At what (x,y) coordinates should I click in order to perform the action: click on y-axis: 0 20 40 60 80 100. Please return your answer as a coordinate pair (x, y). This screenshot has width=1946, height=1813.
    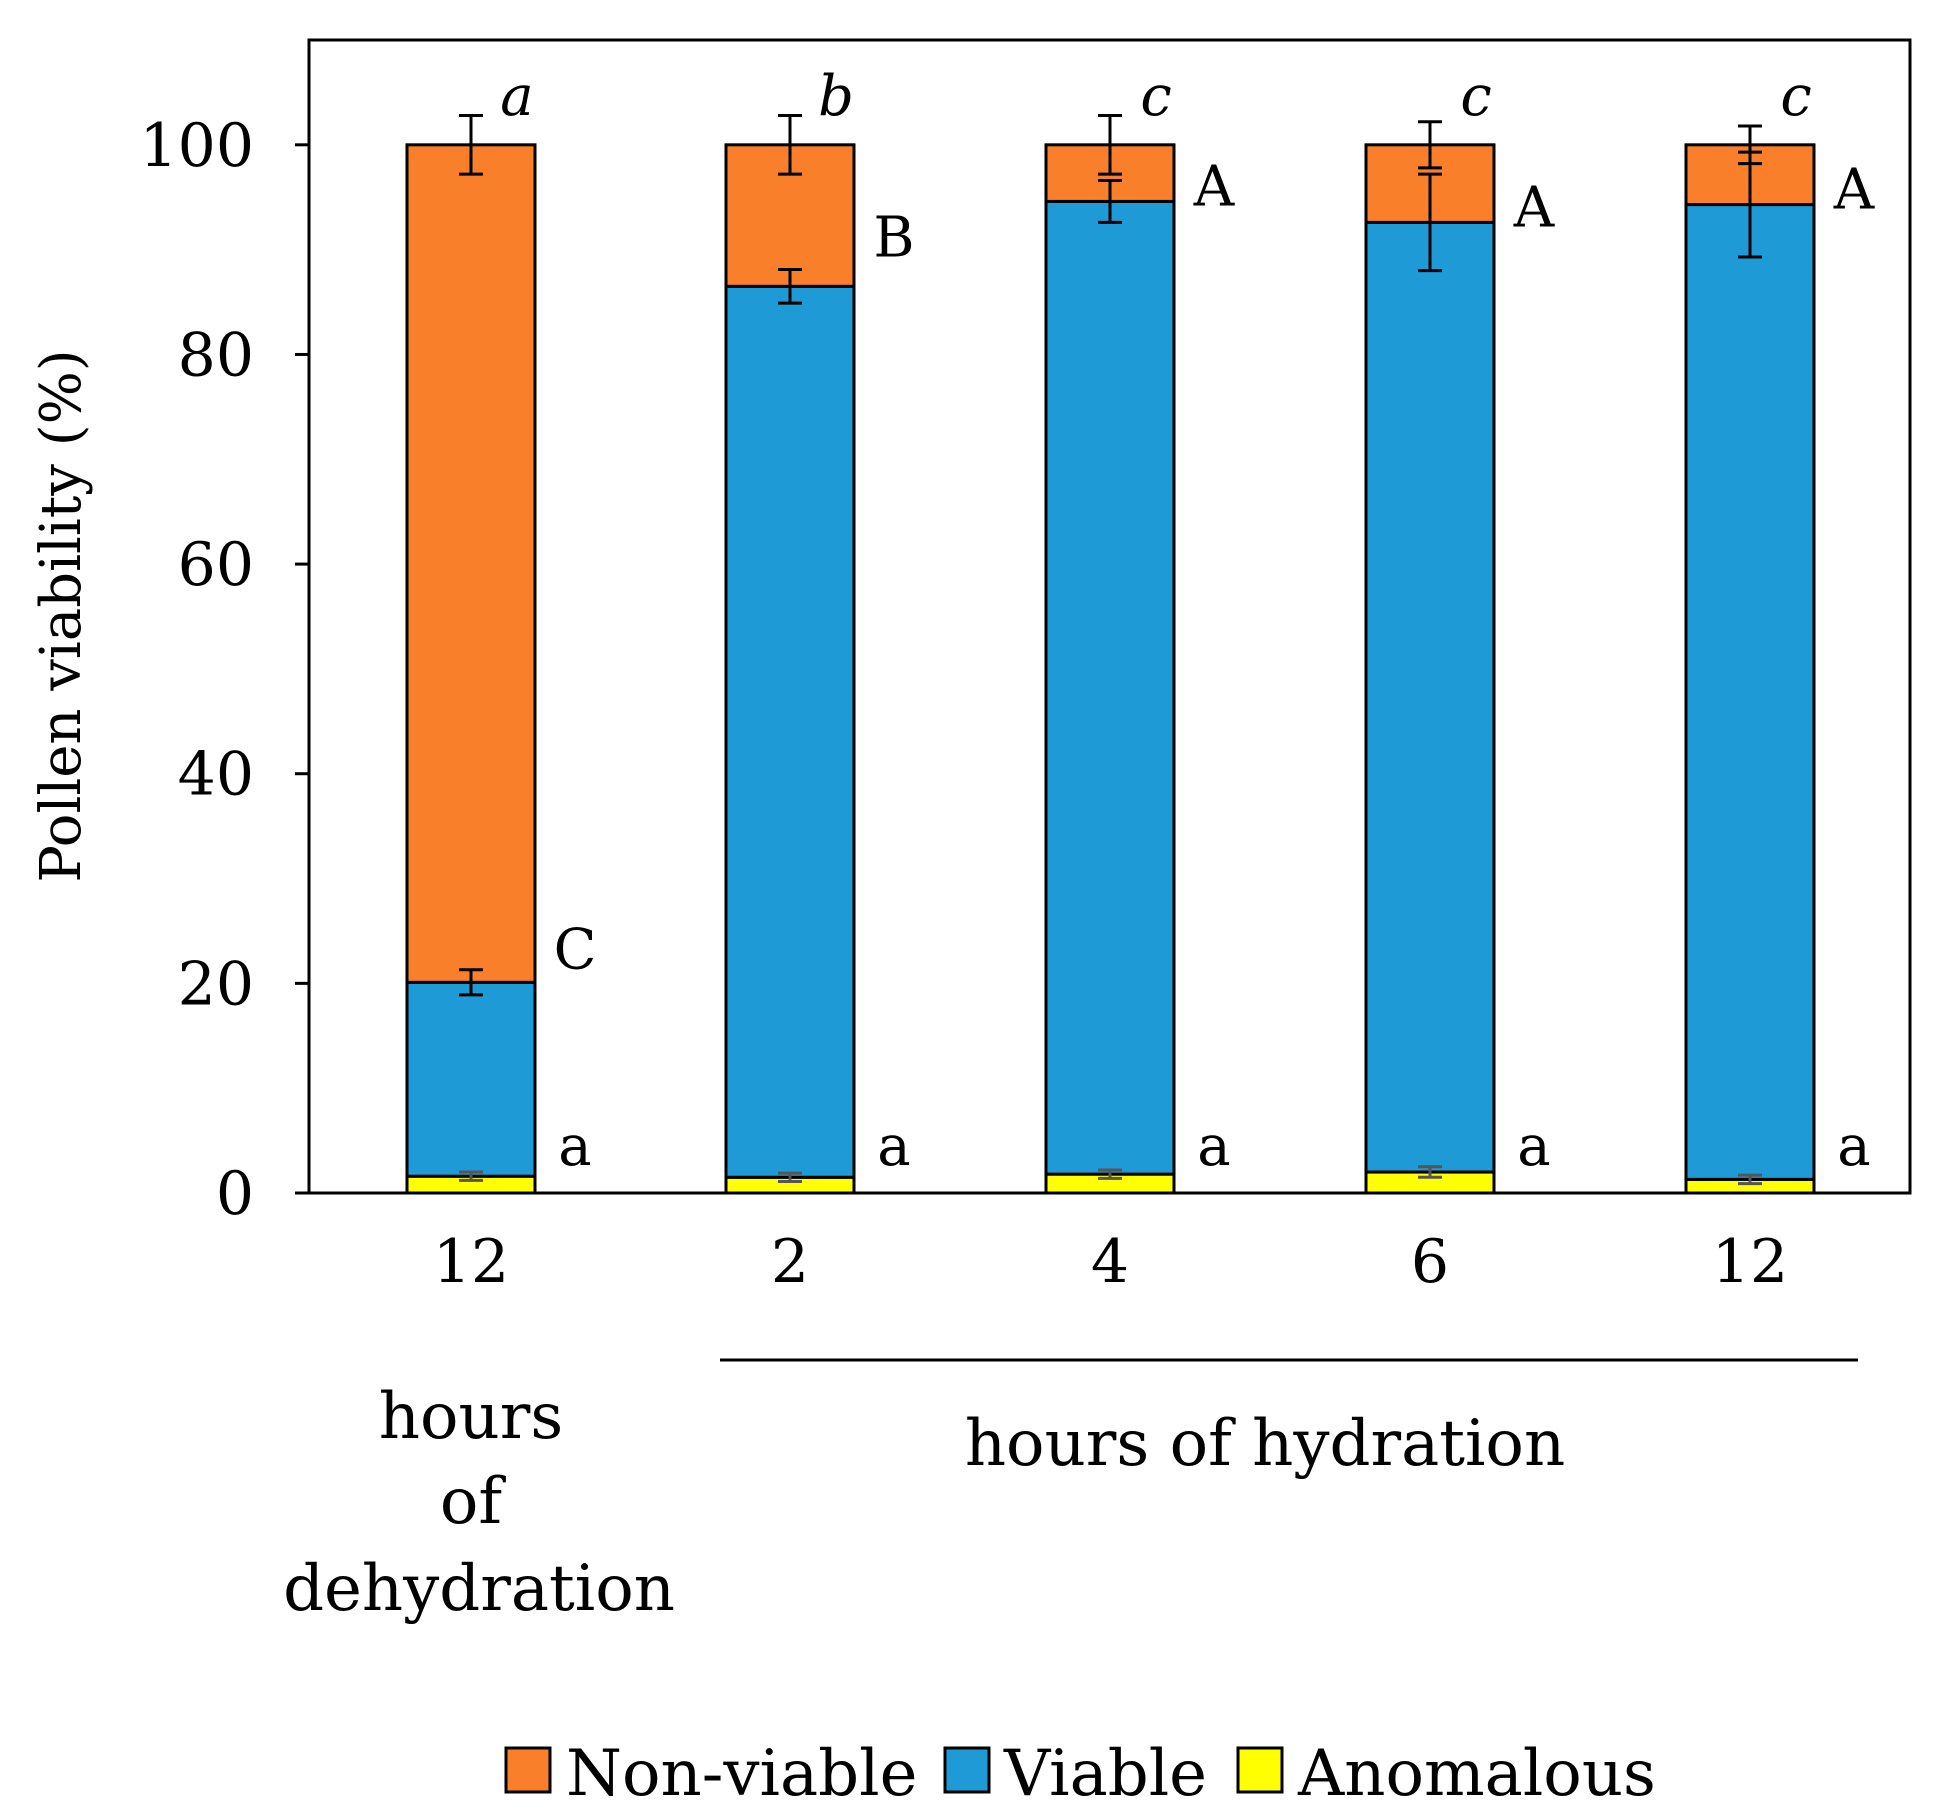
    Looking at the image, I should click on (224, 670).